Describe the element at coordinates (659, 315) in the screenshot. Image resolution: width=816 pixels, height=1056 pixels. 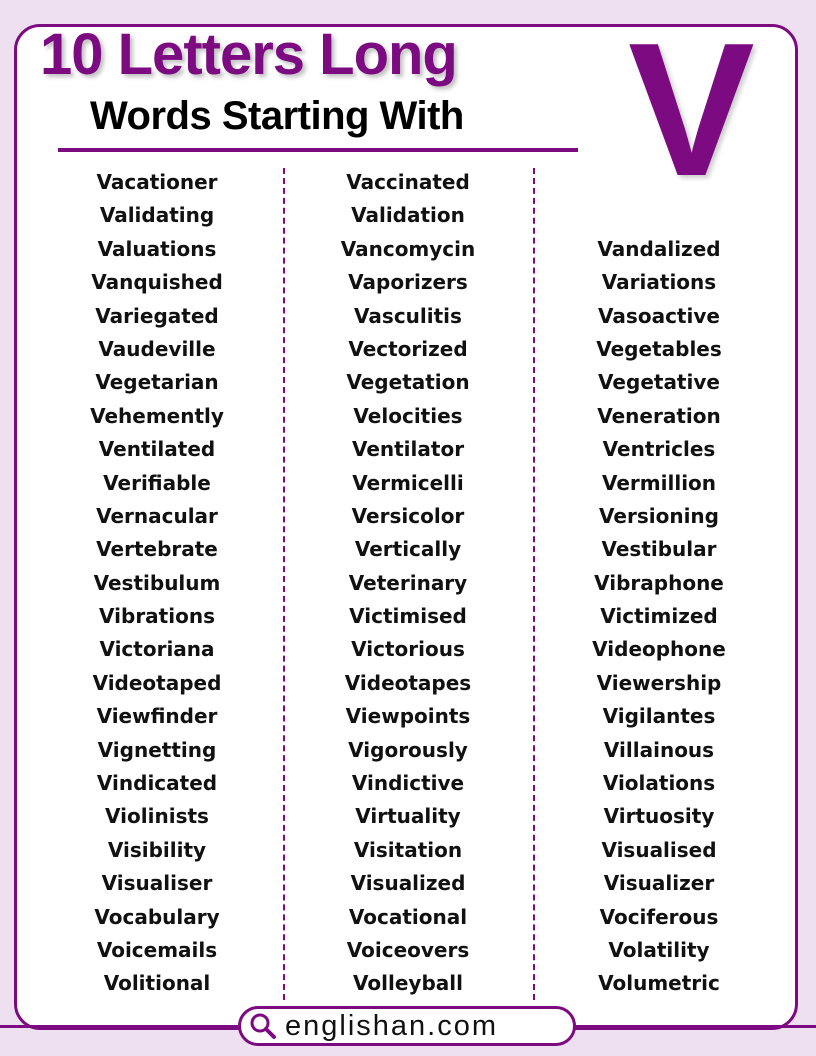
I see `word-item: Vasoactive` at that location.